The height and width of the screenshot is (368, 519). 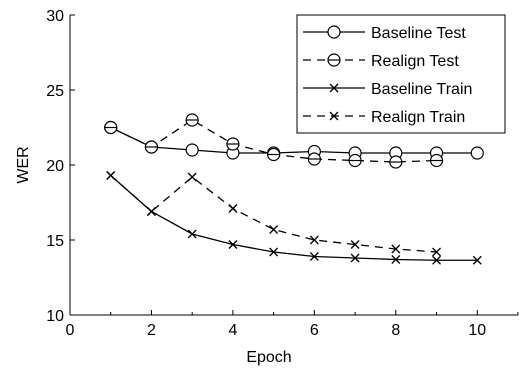 I want to click on x-tick-label: 10, so click(x=477, y=330).